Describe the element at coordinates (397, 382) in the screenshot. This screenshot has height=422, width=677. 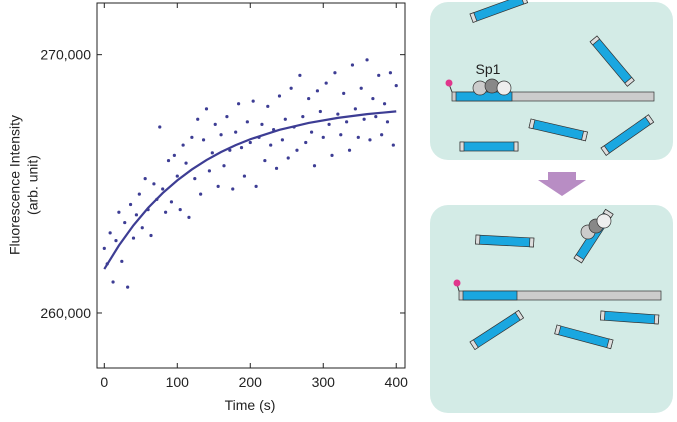
I see `x-tick-label: 400` at that location.